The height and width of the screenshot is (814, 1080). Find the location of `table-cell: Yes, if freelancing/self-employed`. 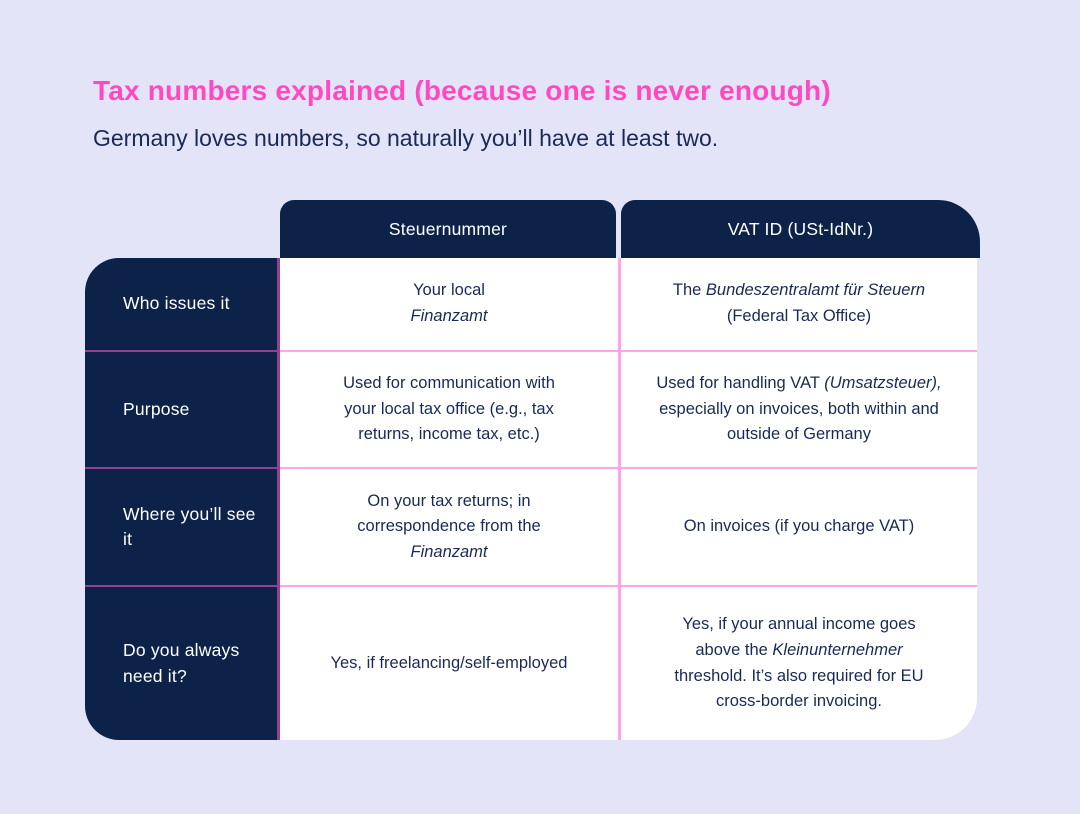

table-cell: Yes, if freelancing/self-employed is located at coordinates (450, 663).